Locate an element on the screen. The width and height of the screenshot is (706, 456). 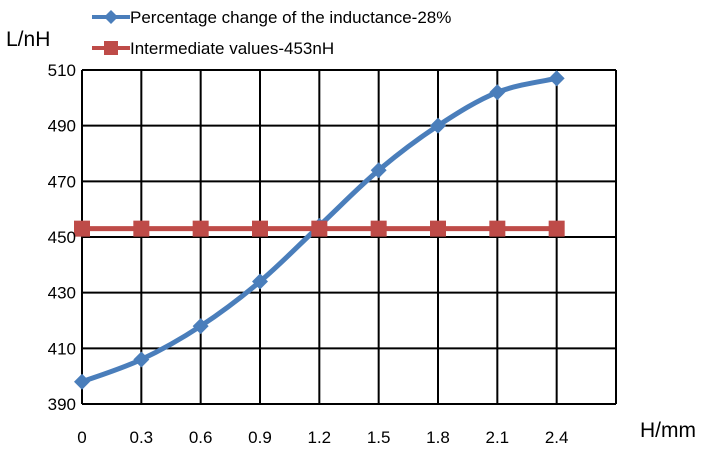
x-tick-label: 1.5 is located at coordinates (379, 437).